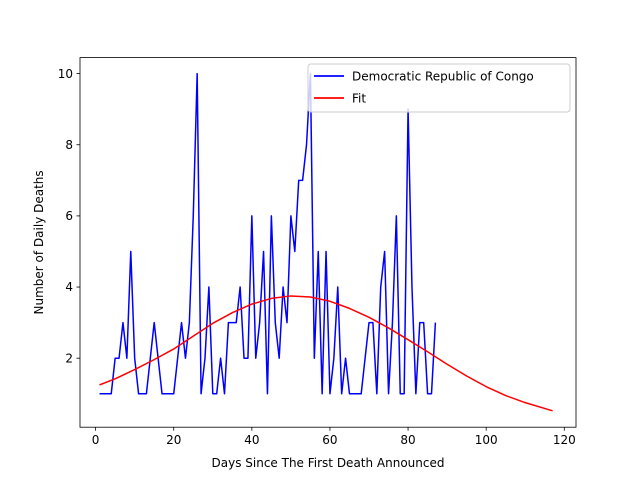  I want to click on y-tick-label: 10, so click(65, 74).